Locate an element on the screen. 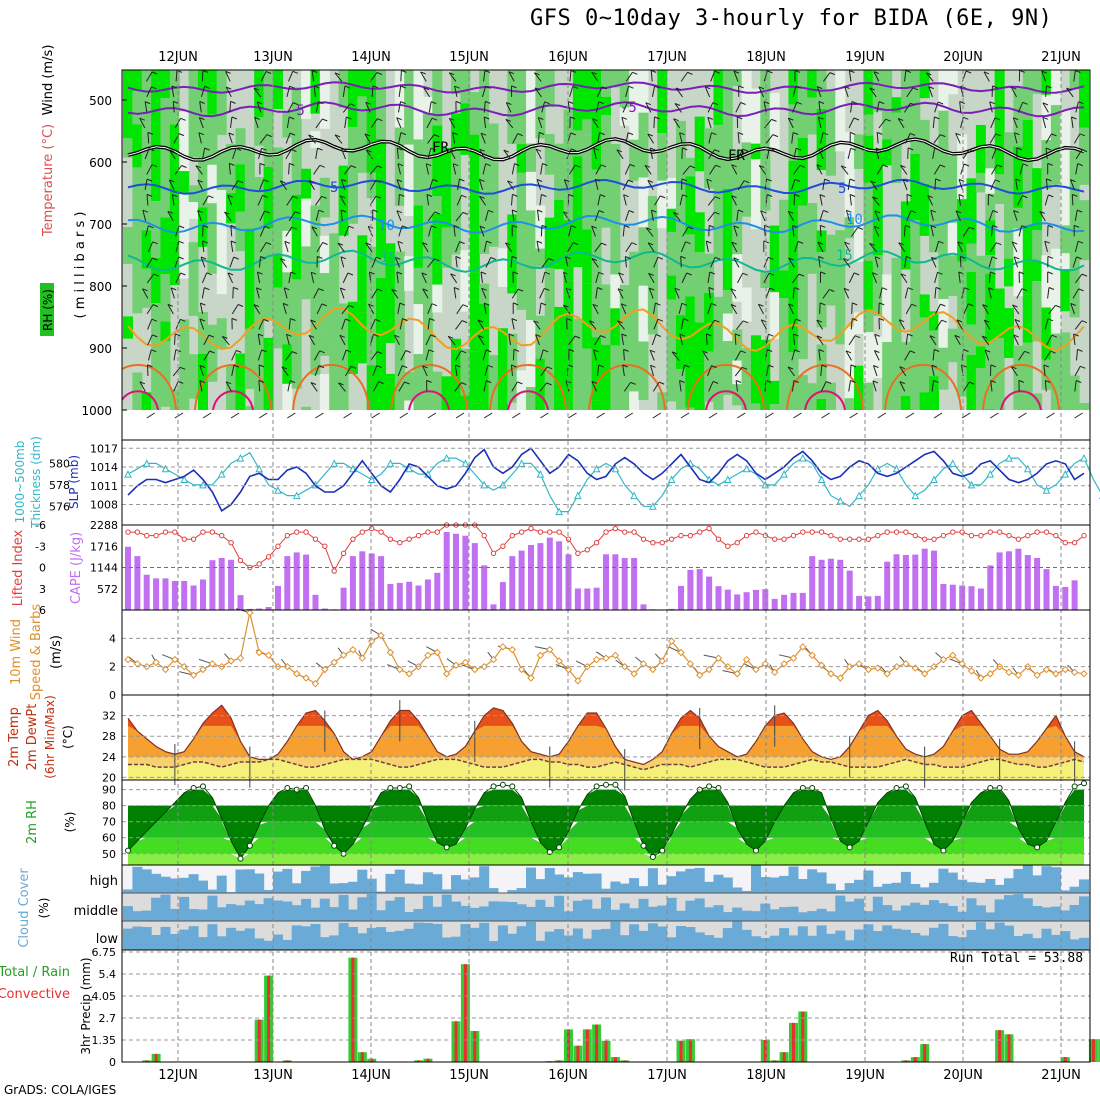  rh-point is located at coordinates (240, 858).